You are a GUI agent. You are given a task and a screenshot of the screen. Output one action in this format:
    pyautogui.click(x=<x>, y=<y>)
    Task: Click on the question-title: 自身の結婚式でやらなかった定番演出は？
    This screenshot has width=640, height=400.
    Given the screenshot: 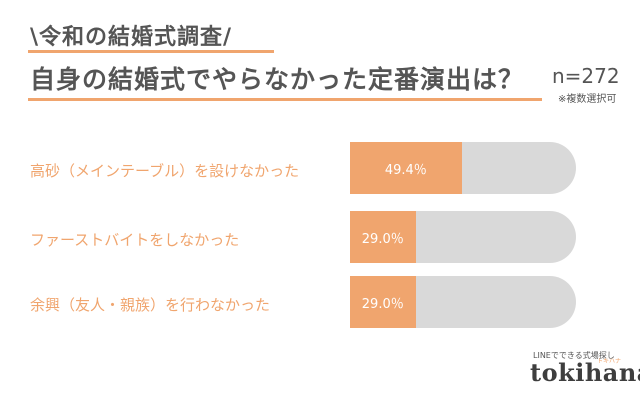 What is the action you would take?
    pyautogui.click(x=277, y=79)
    